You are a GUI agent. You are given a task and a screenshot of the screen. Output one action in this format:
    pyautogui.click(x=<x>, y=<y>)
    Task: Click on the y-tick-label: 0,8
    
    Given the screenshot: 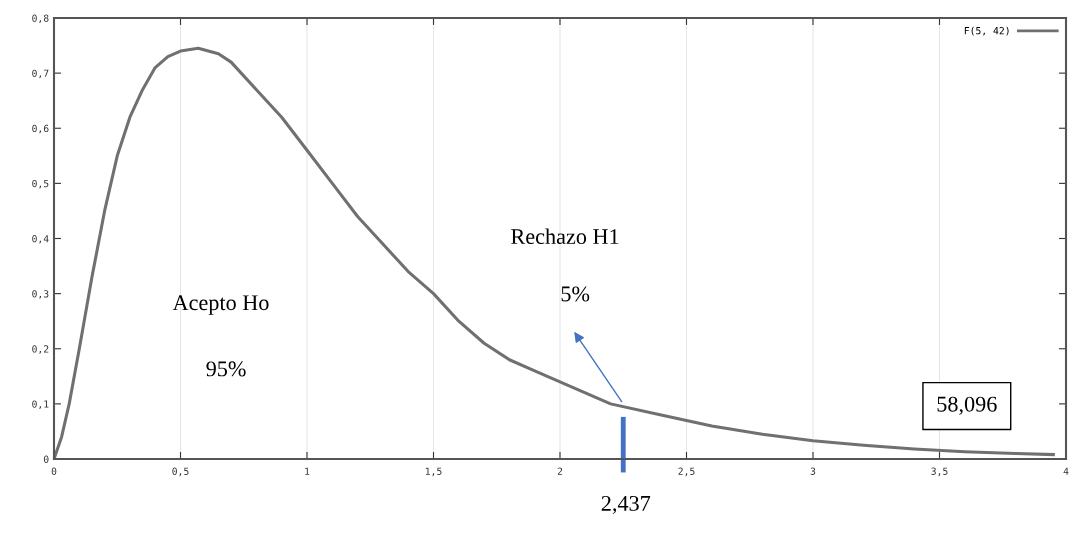 What is the action you would take?
    pyautogui.click(x=40, y=19)
    